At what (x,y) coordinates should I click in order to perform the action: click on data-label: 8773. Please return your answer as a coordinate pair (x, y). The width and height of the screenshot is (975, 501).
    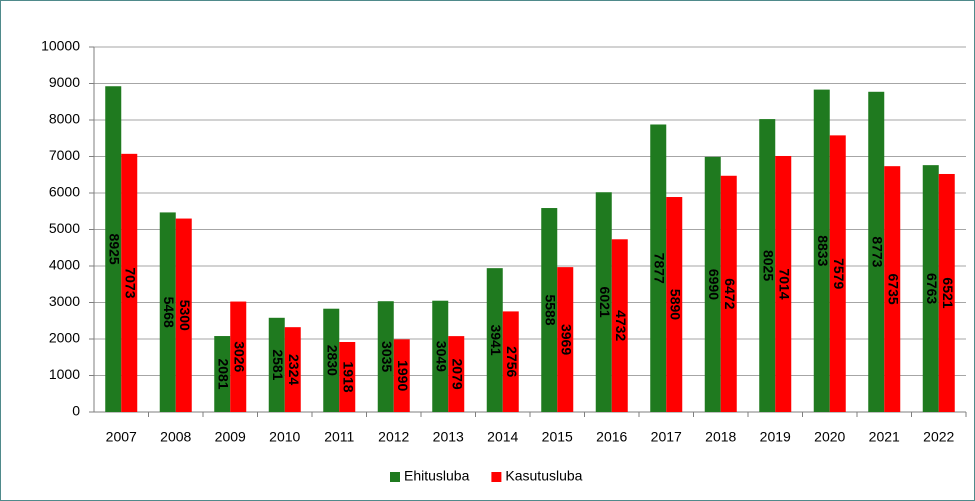
    Looking at the image, I should click on (878, 251).